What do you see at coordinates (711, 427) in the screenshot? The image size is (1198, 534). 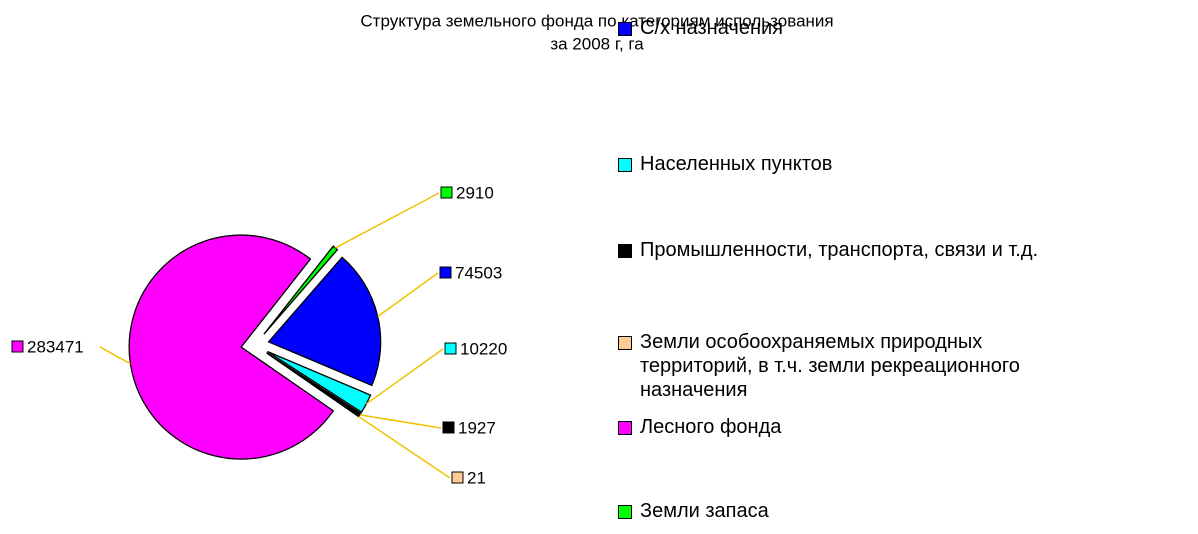 I see `legend-label: Лесного фонда` at bounding box center [711, 427].